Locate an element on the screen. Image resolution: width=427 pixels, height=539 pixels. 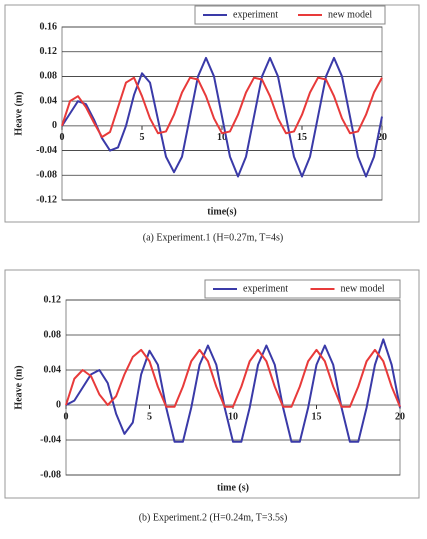
x-axis-label: time (s) is located at coordinates (233, 487).